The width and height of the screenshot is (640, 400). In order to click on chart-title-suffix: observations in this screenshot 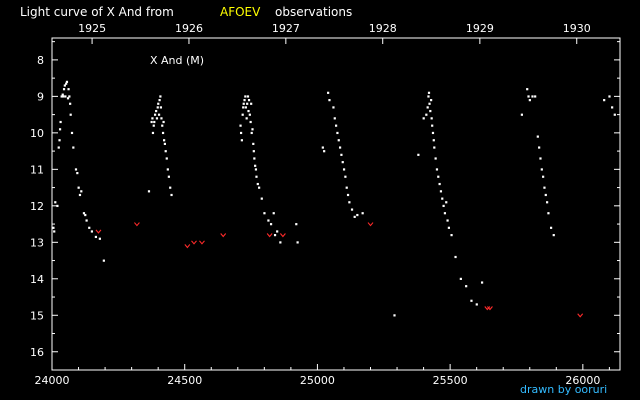, I will do `click(313, 12)`.